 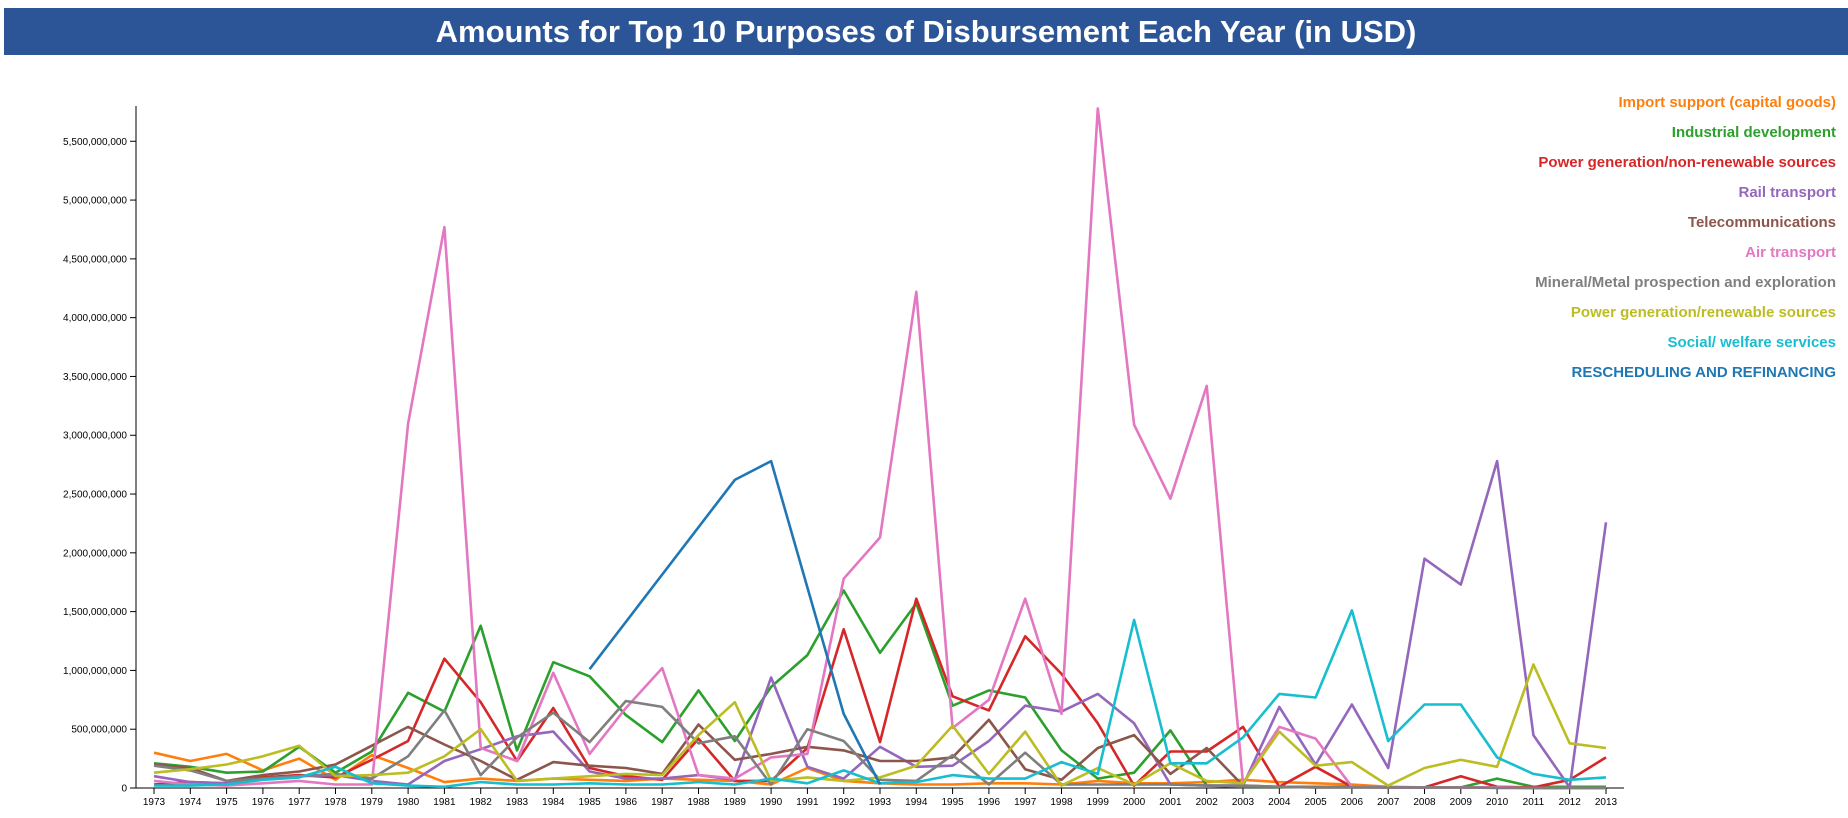 What do you see at coordinates (553, 802) in the screenshot?
I see `x-tick-label: 1984` at bounding box center [553, 802].